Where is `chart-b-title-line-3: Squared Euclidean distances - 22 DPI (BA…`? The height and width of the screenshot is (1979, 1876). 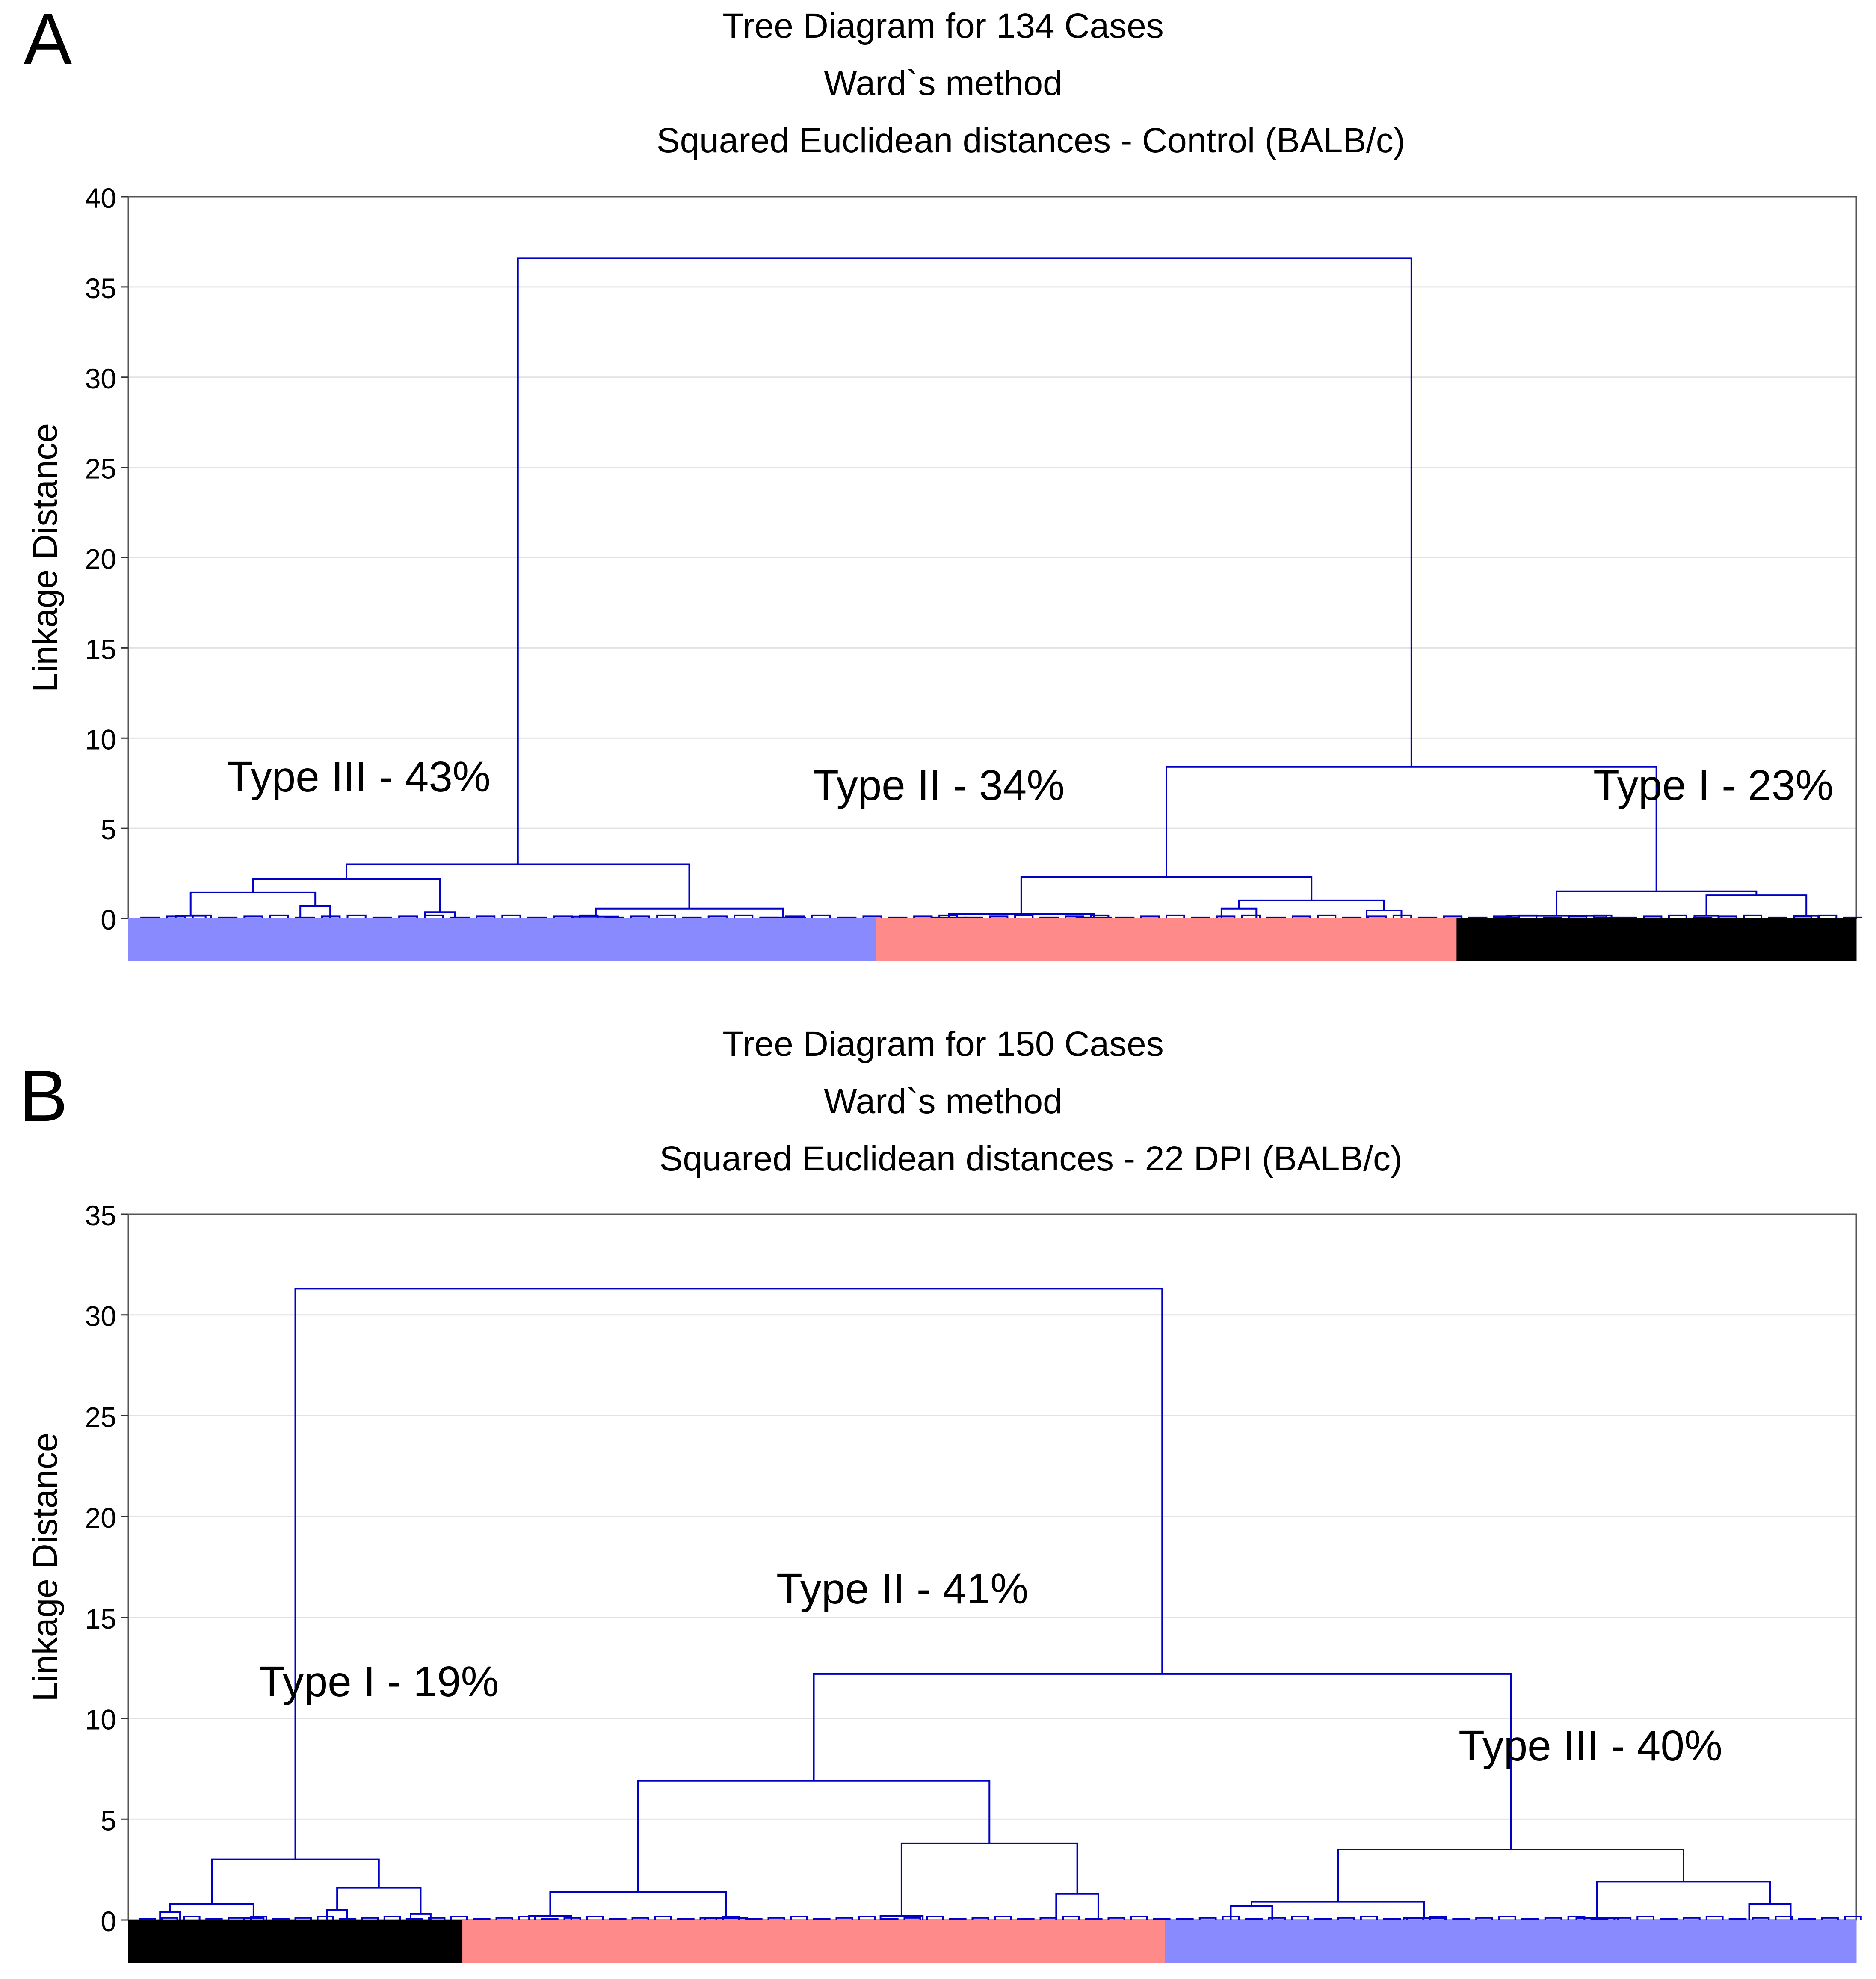
chart-b-title-line-3: Squared Euclidean distances - 22 DPI (BA… is located at coordinates (1031, 1158).